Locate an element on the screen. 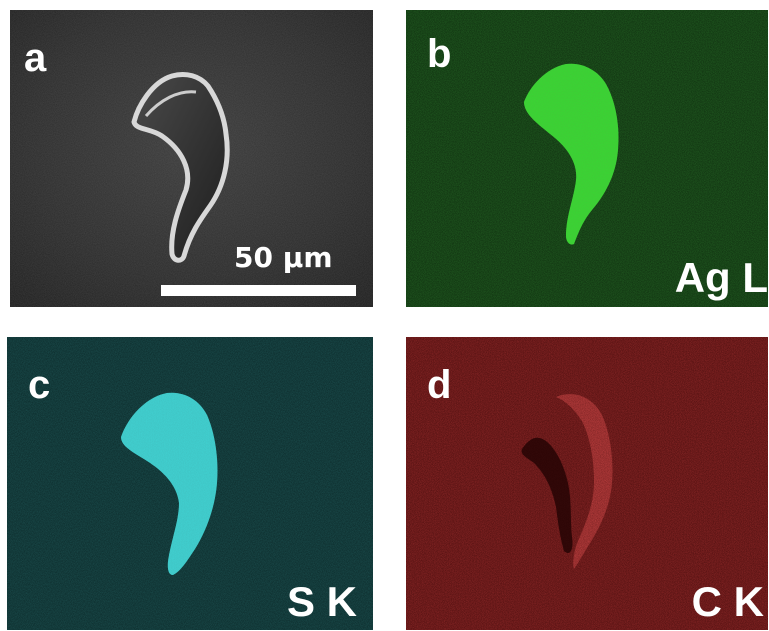 This screenshot has height=631, width=769. c-particle-shadow is located at coordinates (547, 495).